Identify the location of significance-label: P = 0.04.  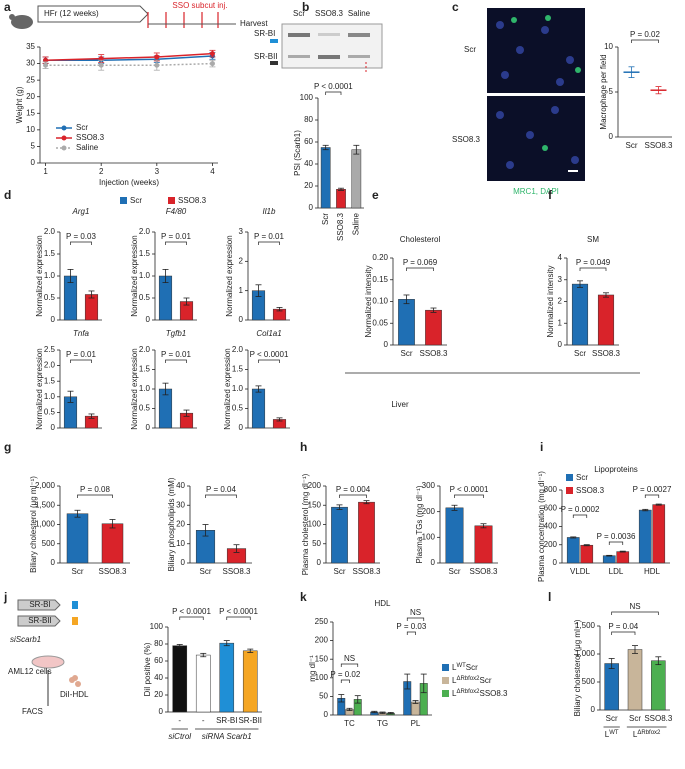
(623, 626).